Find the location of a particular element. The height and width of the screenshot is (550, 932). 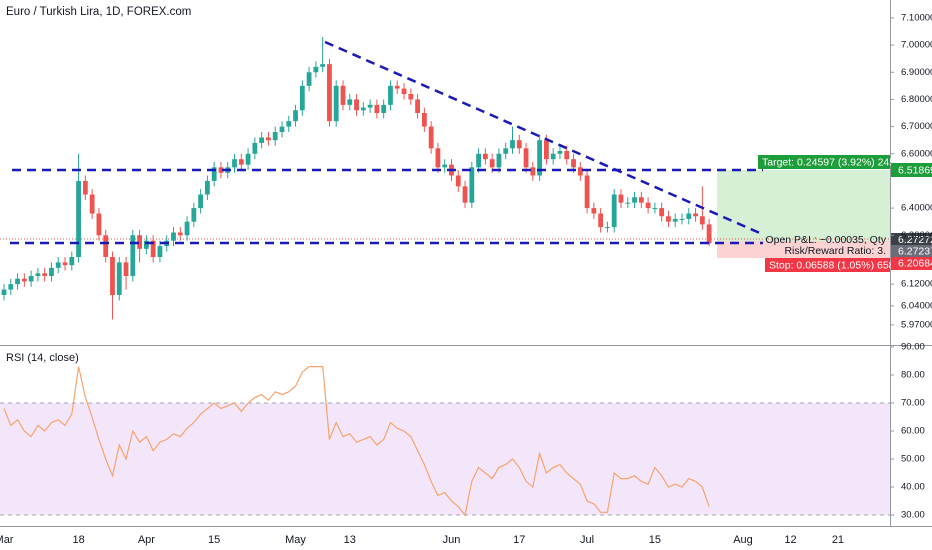

price-tag: 6.20684 is located at coordinates (915, 263).